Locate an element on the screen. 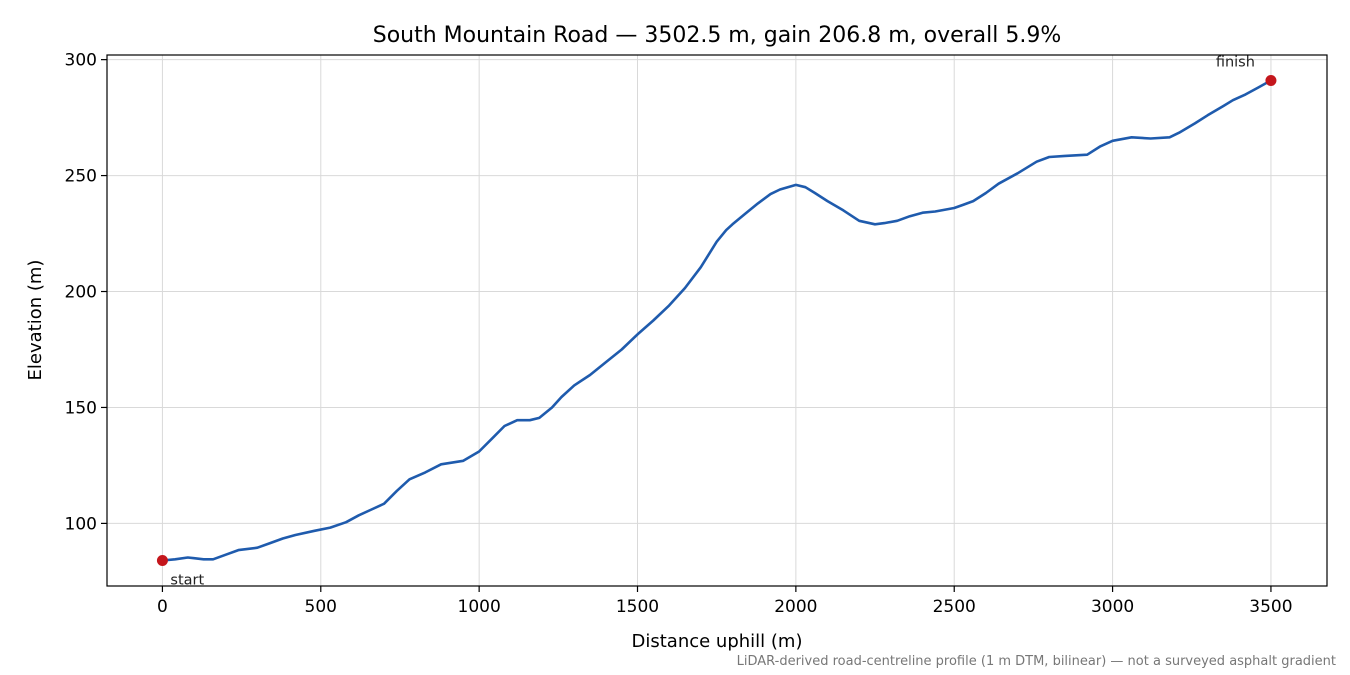 The width and height of the screenshot is (1350, 675). x-tick-label: 0 is located at coordinates (162, 607).